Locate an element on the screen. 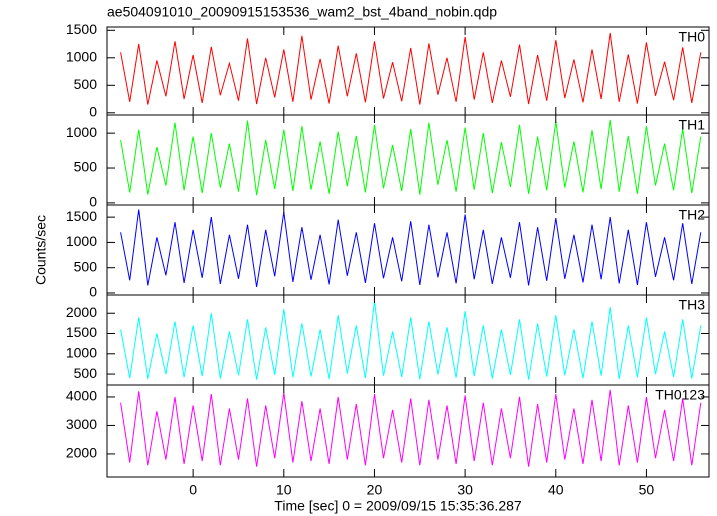 This screenshot has height=516, width=717. y-tick-label: 3000 is located at coordinates (81, 424).